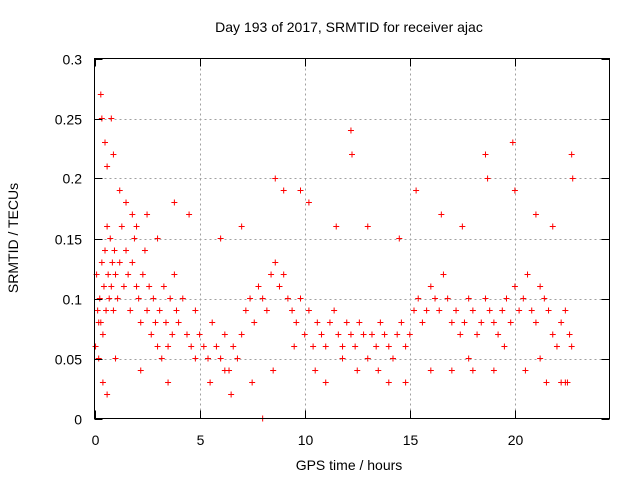 This screenshot has width=640, height=480. Describe the element at coordinates (78, 420) in the screenshot. I see `y-tick-label: 0` at that location.